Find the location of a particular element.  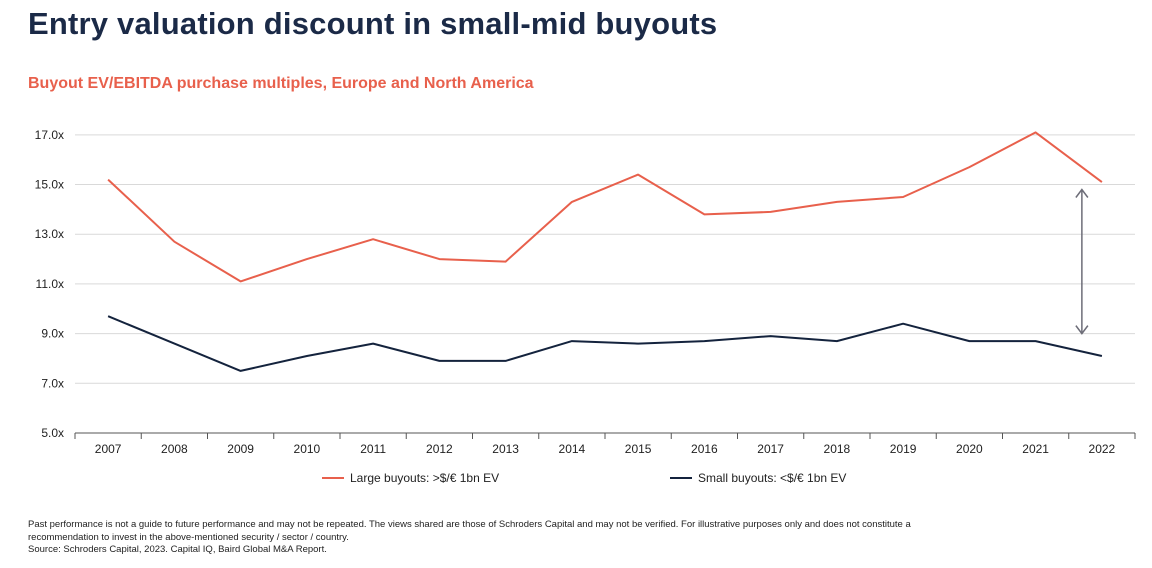

x-tick-label: 2012 is located at coordinates (439, 449).